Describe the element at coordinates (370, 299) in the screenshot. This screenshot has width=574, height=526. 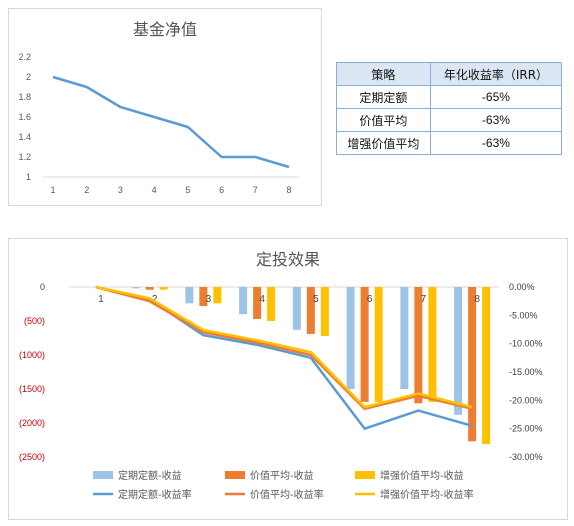
I see `effect-x-tick-label: 6` at that location.